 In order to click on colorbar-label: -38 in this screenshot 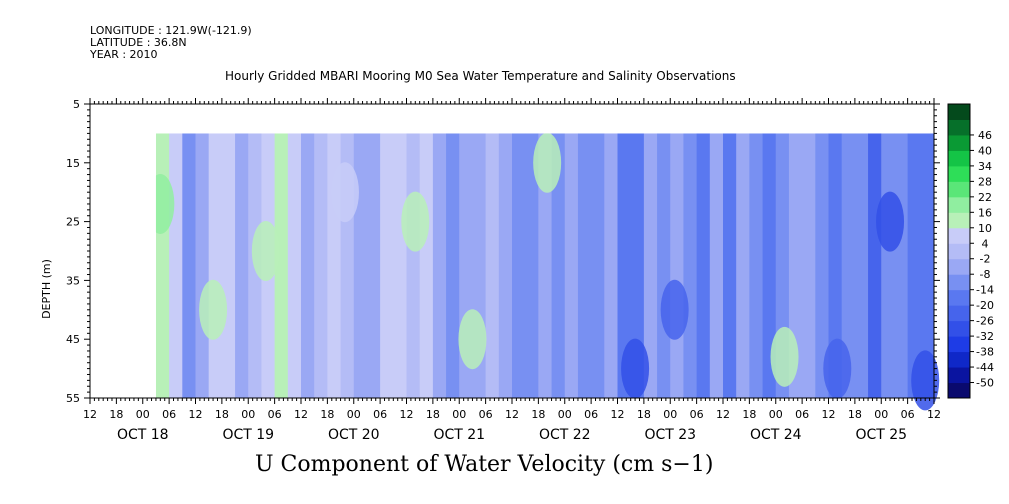, I will do `click(985, 352)`.